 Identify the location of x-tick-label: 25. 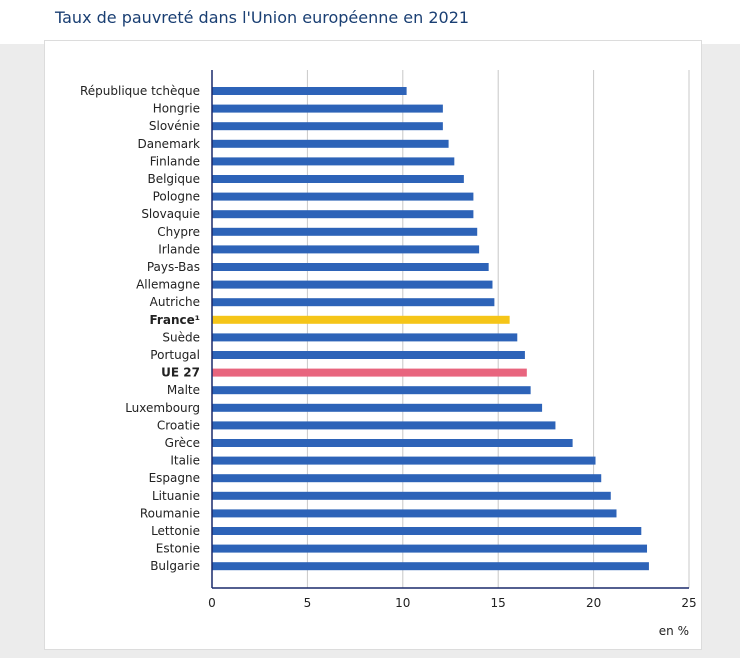
(688, 603).